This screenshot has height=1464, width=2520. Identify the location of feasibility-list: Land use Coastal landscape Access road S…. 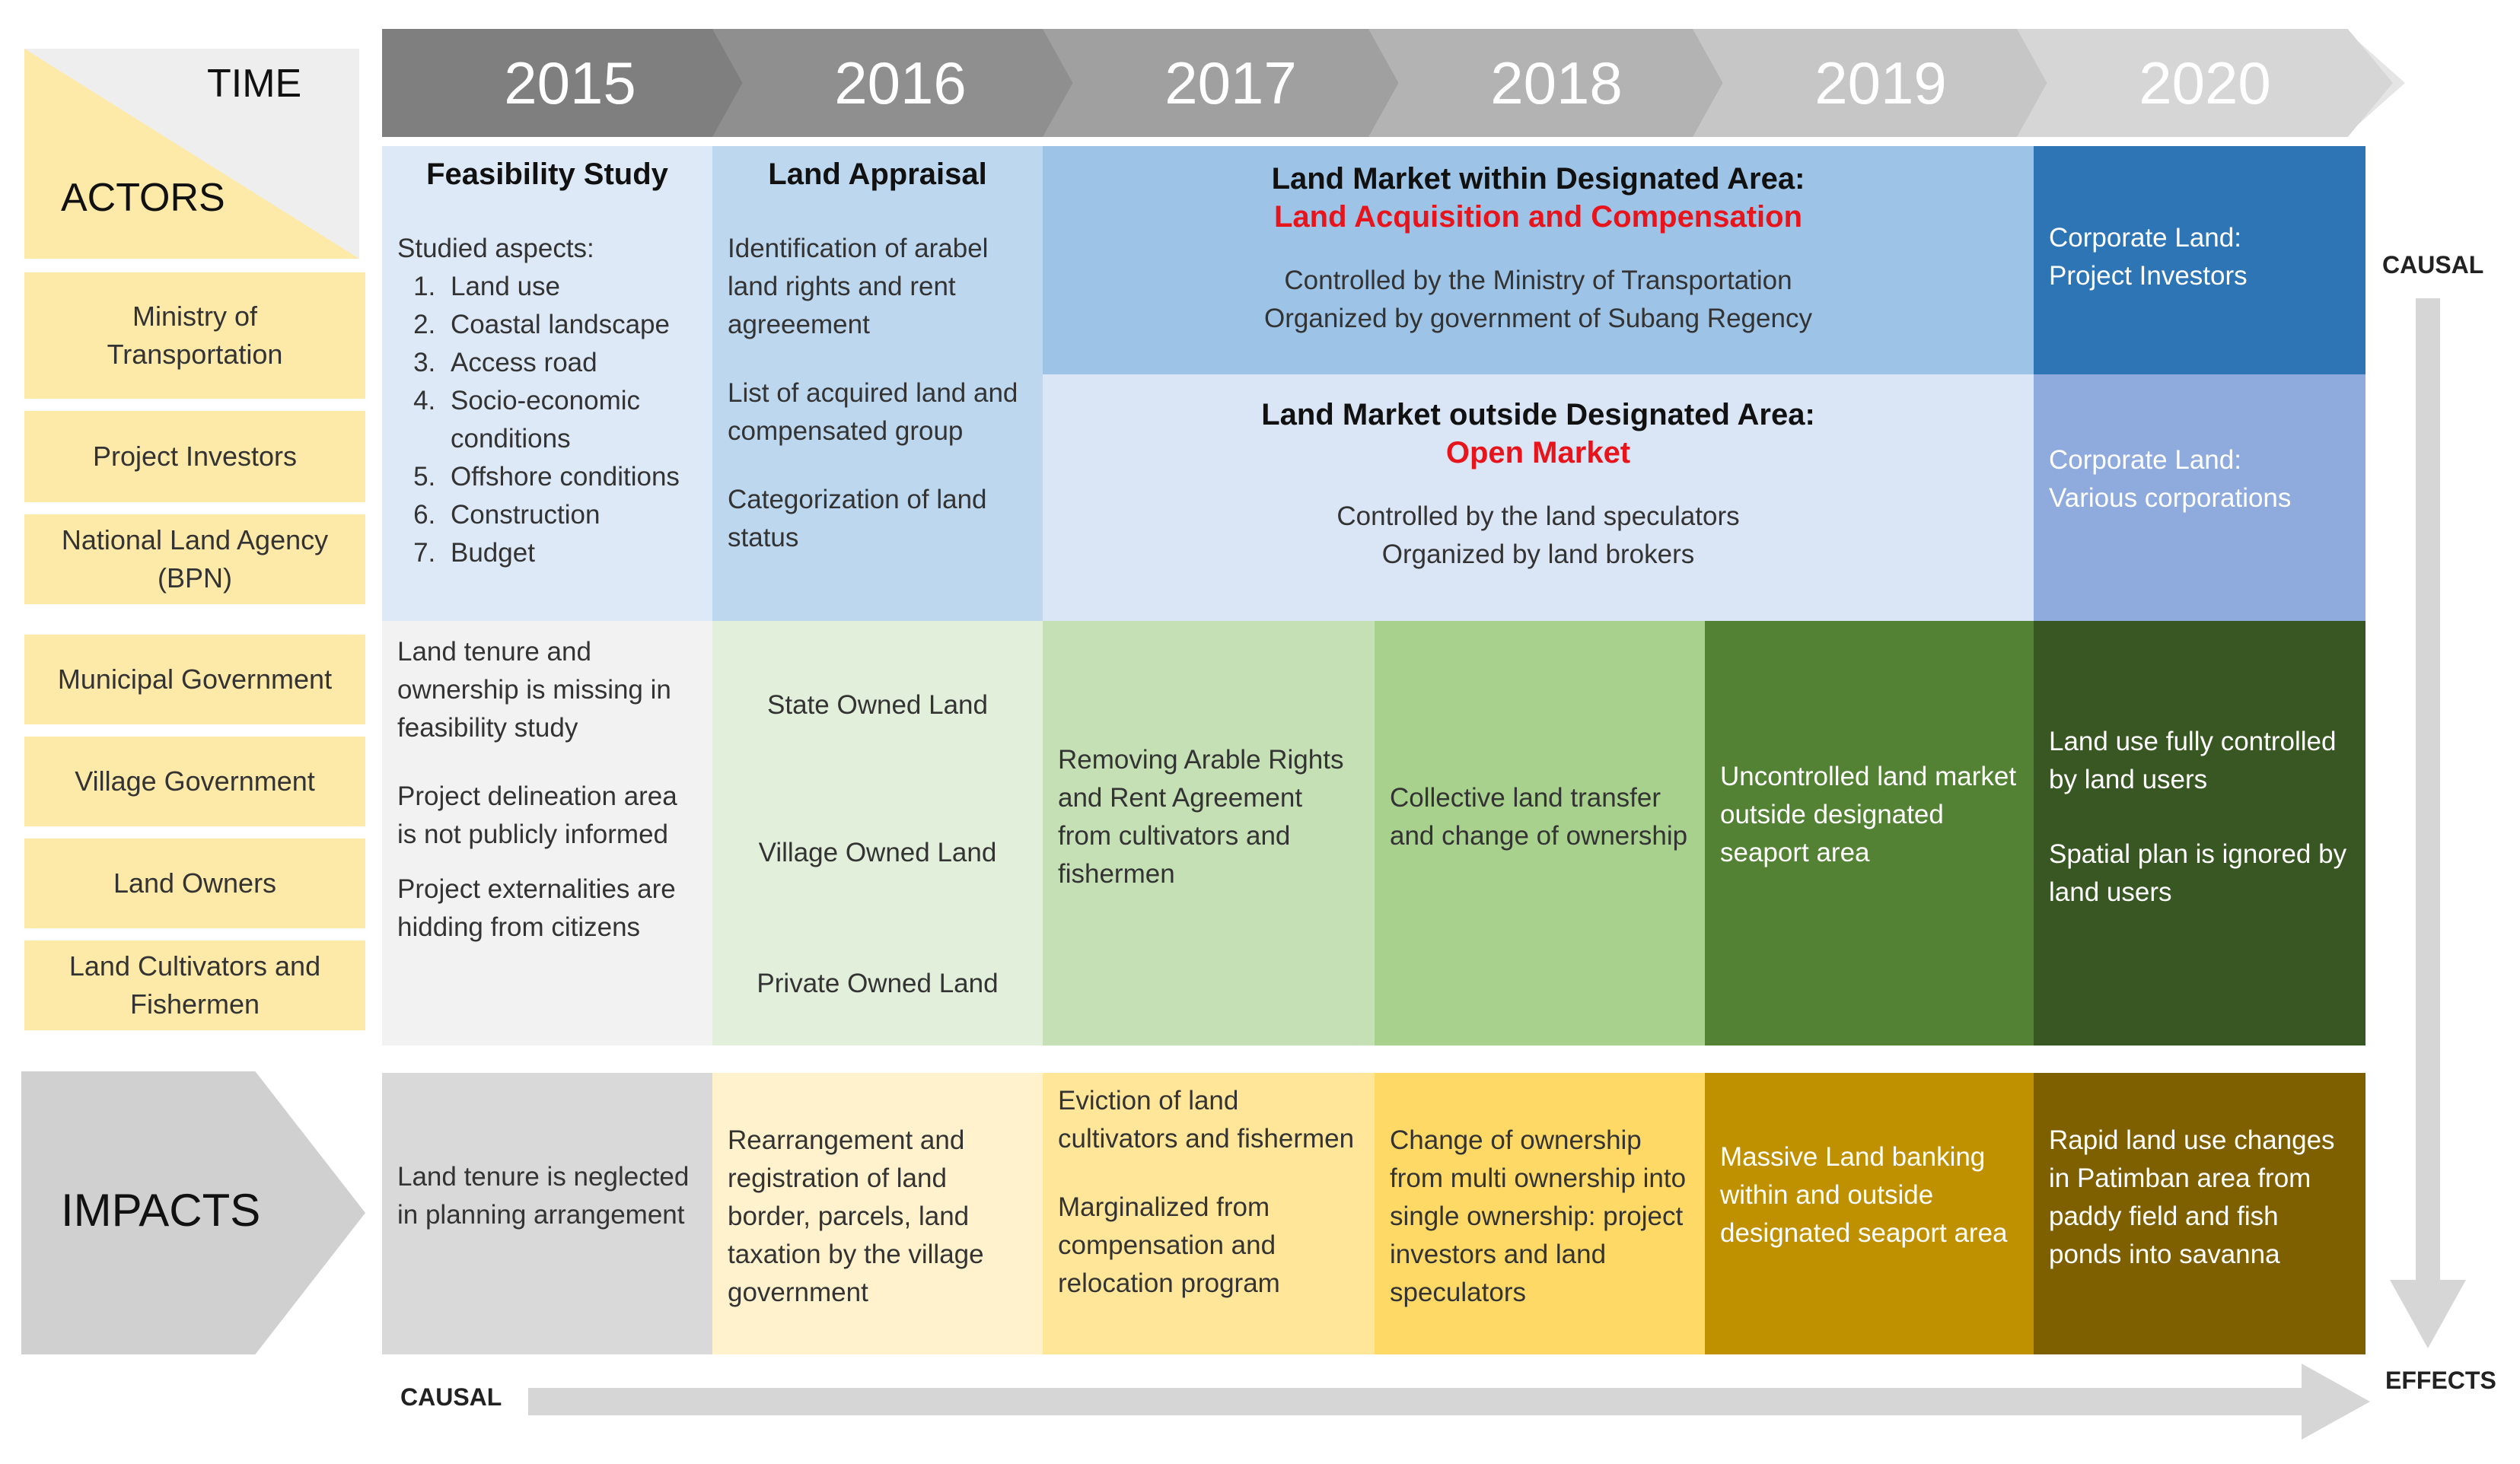
(547, 420).